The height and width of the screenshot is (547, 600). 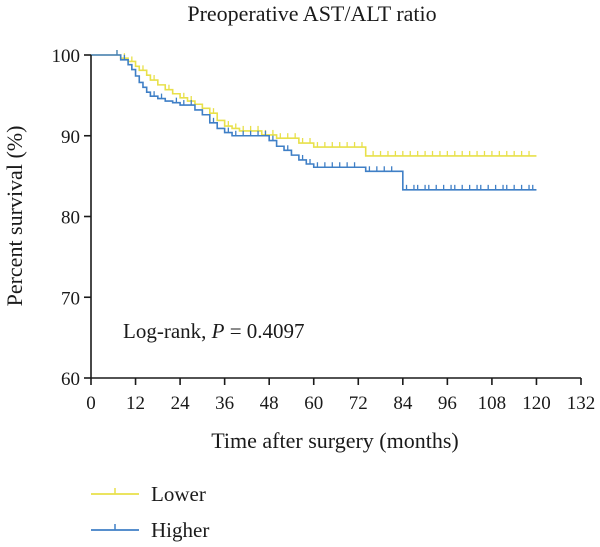 What do you see at coordinates (14, 216) in the screenshot?
I see `y-axis-label: Percent survival (%)` at bounding box center [14, 216].